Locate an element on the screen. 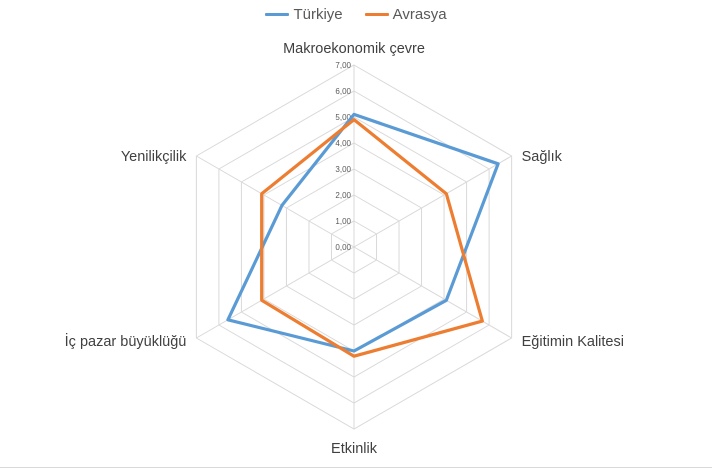 This screenshot has height=470, width=712. tick-label: 0,00 is located at coordinates (343, 247).